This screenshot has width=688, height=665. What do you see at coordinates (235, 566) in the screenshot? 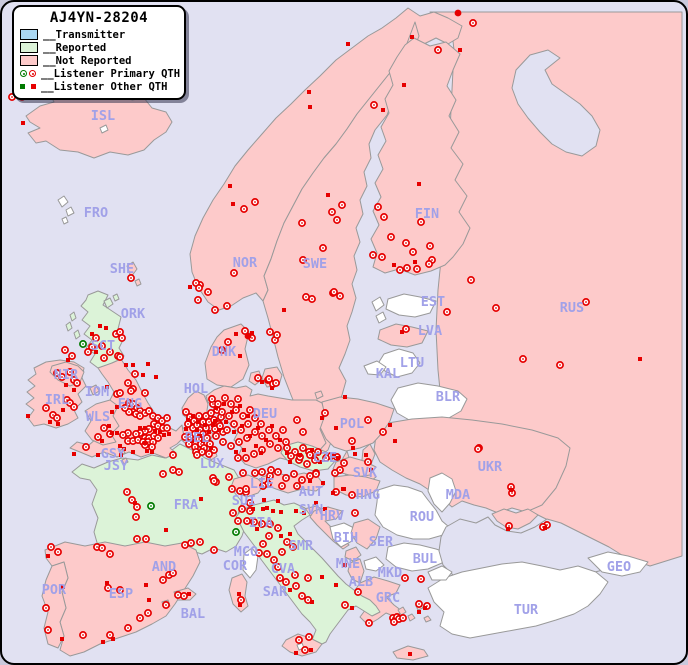
I see `country-label-cor: COR` at bounding box center [235, 566].